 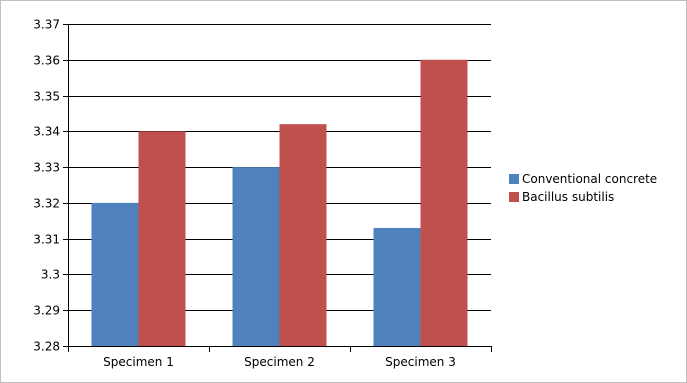 What do you see at coordinates (46, 132) in the screenshot?
I see `y-tick-label: 3.34` at bounding box center [46, 132].